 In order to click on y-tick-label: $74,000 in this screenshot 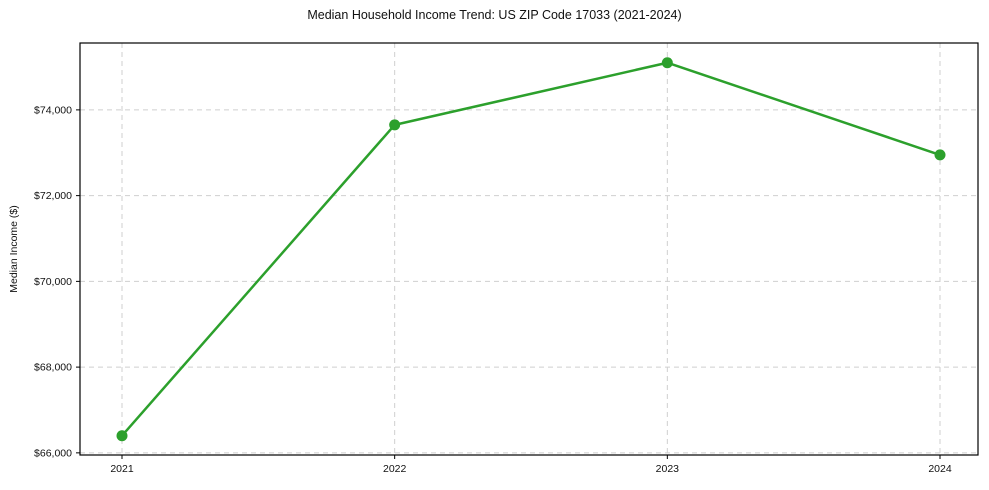, I will do `click(53, 110)`.